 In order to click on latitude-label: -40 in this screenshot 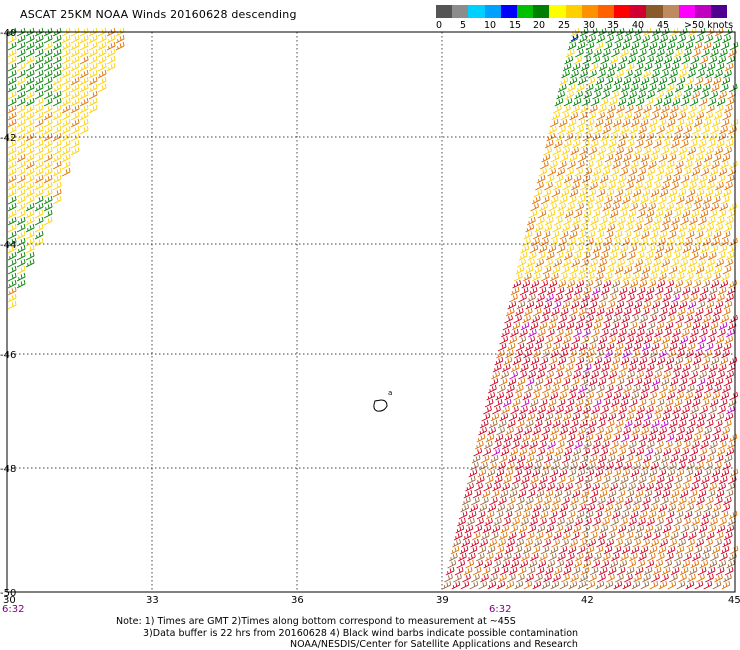, I will do `click(8, 33)`.